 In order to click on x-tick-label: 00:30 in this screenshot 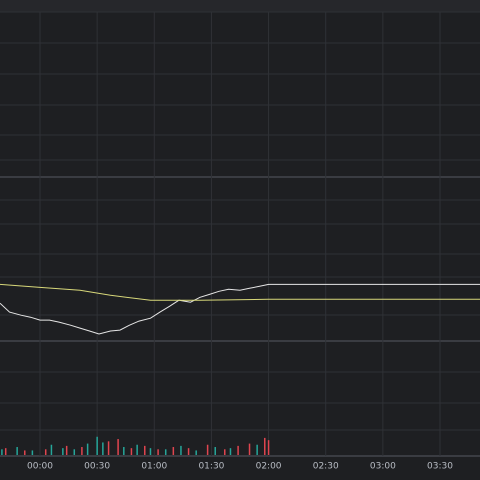, I will do `click(97, 467)`.